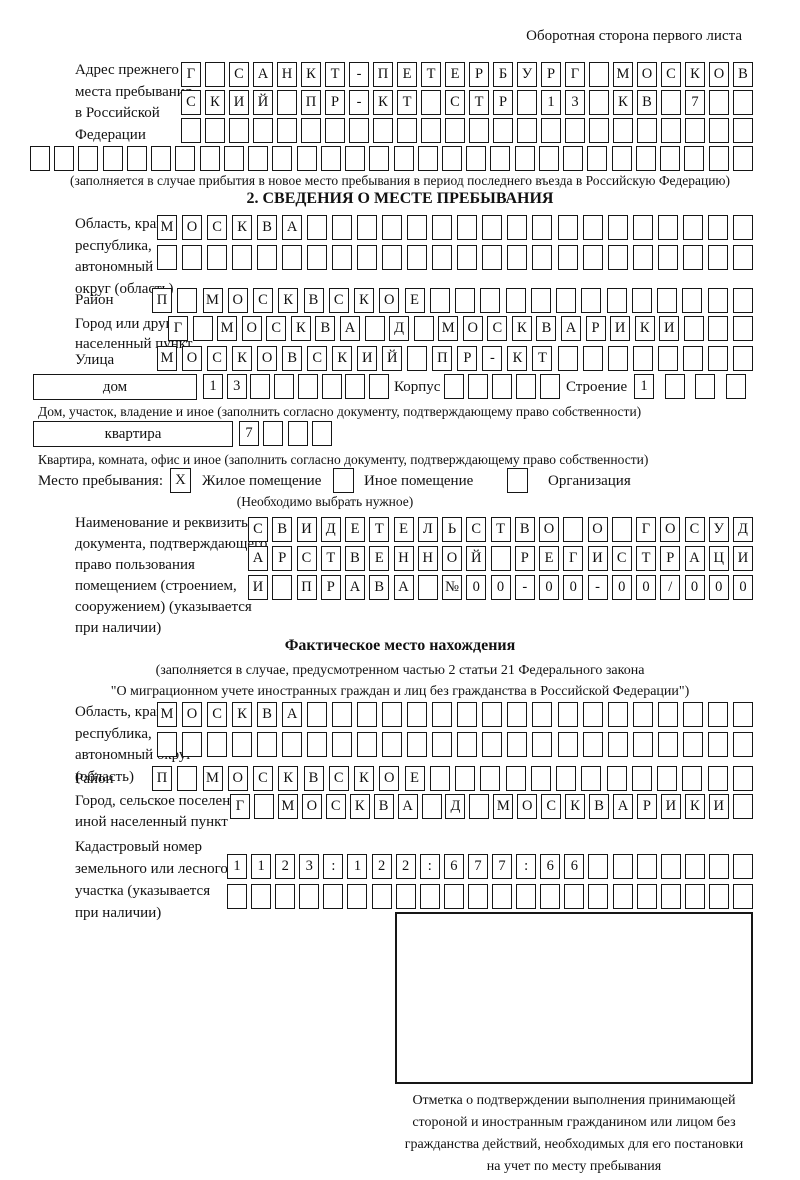 The image size is (800, 1180). Describe the element at coordinates (249, 433) in the screenshot. I see `char-cell: 7` at that location.